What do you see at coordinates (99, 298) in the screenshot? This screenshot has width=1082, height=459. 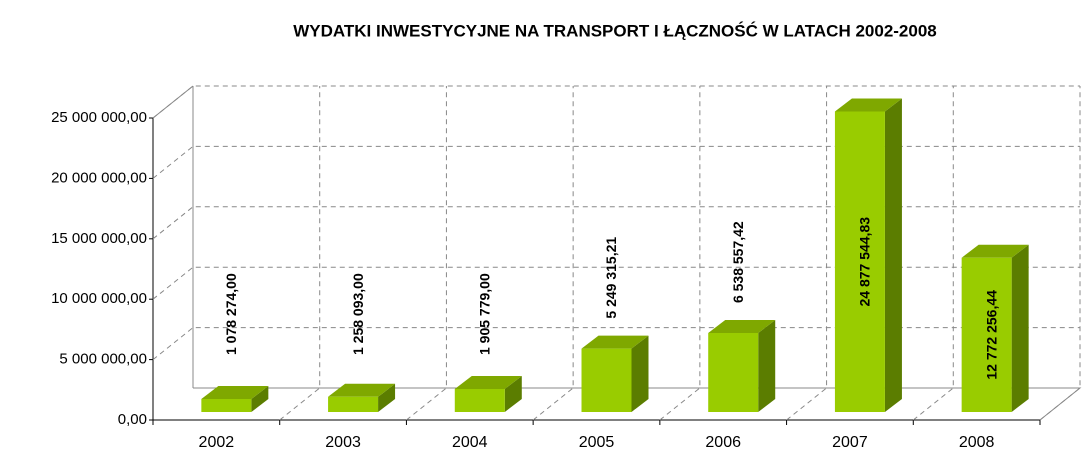 I see `y-tick-label: 10 000 000,00` at bounding box center [99, 298].